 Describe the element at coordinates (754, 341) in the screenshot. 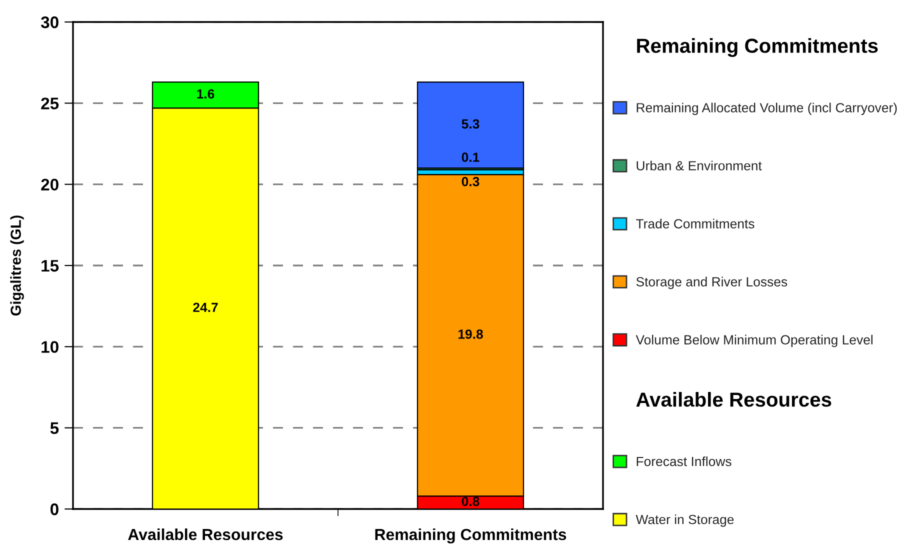

I see `legend-label: Volume Below Minimum Operating Level` at that location.